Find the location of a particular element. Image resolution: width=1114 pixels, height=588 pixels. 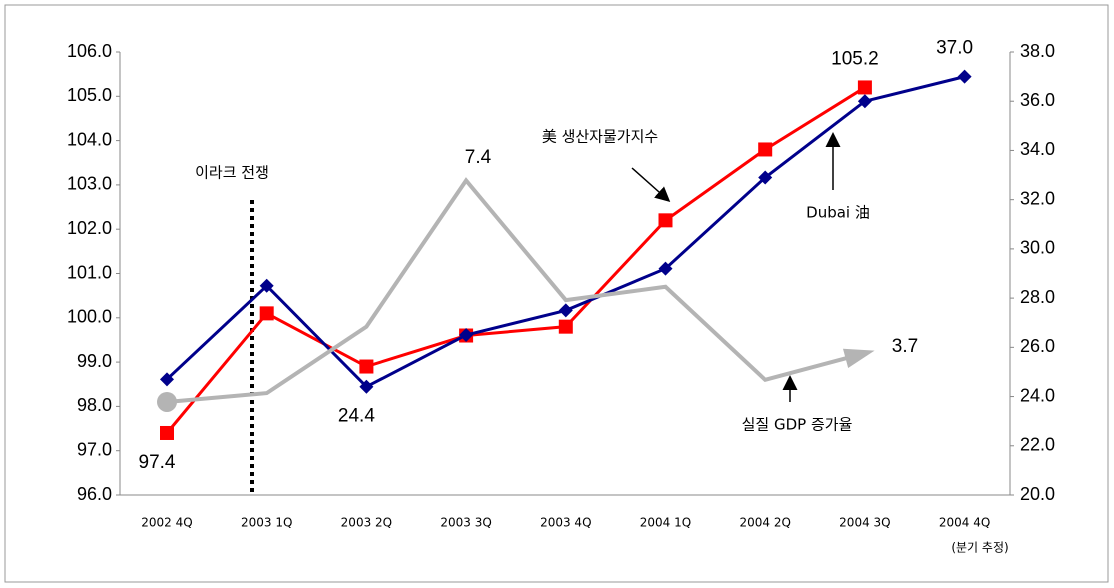

x-tick-label: 2003 1Q is located at coordinates (266, 523).